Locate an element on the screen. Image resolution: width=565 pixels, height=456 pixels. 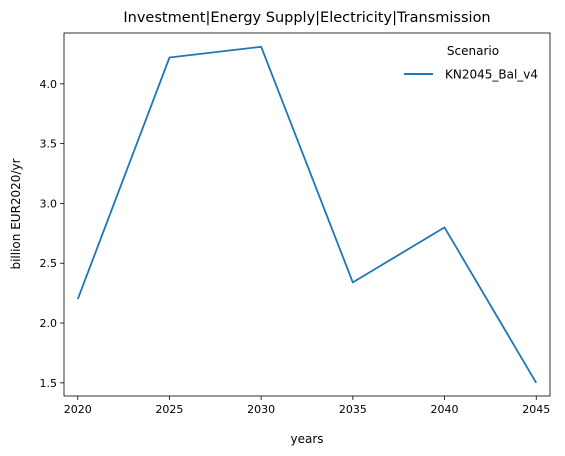
y-tick-label: 2.5 is located at coordinates (49, 263).